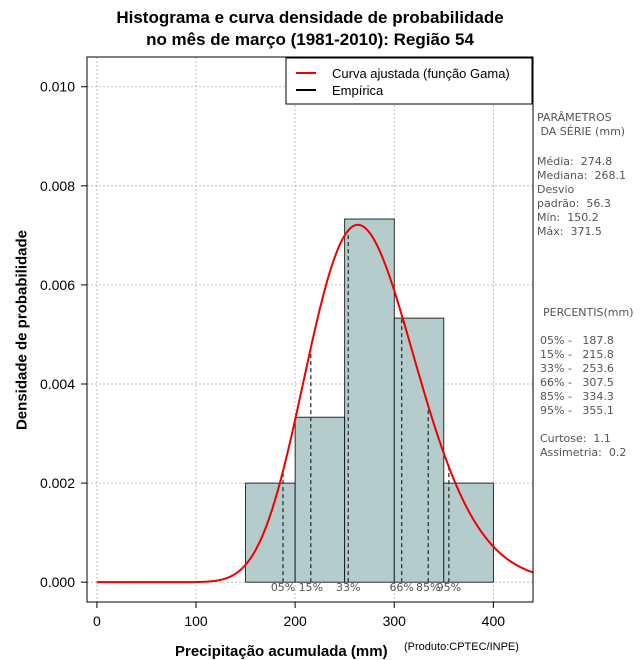 This screenshot has height=660, width=640. What do you see at coordinates (57, 186) in the screenshot?
I see `y-tick-label: 0.008` at bounding box center [57, 186].